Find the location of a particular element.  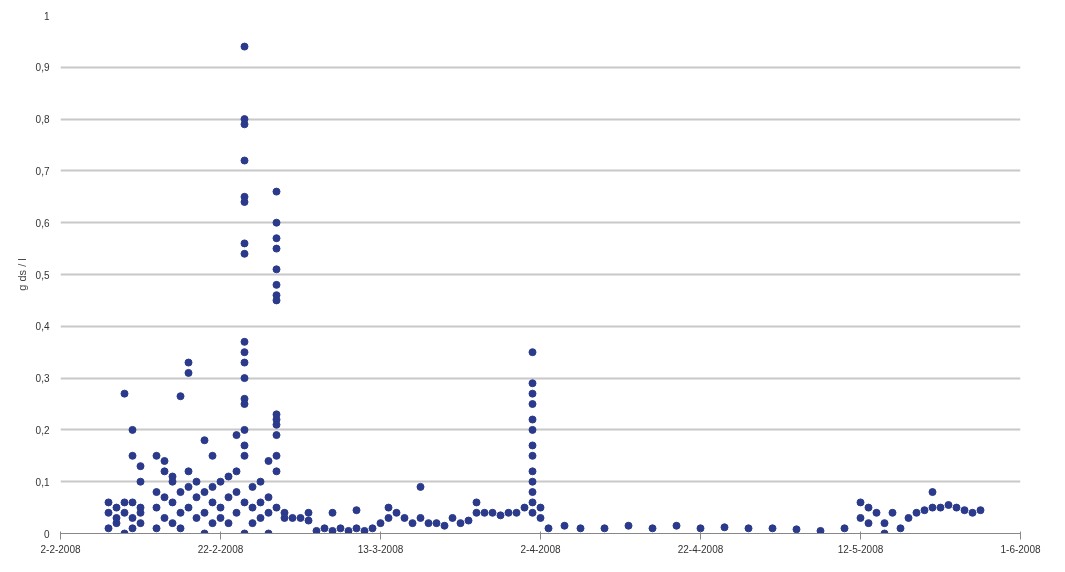

y-tick-label: 0 is located at coordinates (46, 534).